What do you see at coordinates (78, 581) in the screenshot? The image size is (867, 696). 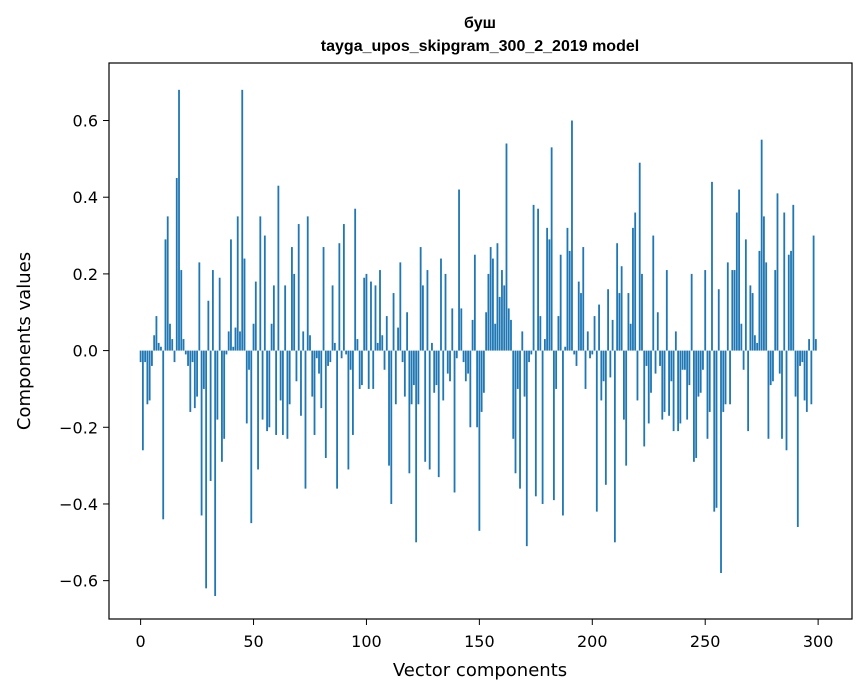 I see `y-tick-label: −0.6` at bounding box center [78, 581].